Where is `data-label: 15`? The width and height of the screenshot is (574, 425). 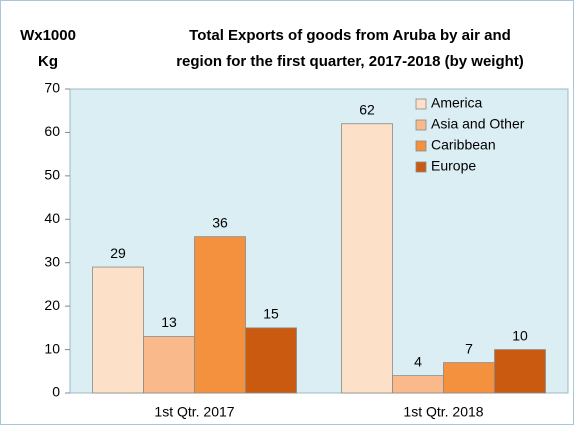 data-label: 15 is located at coordinates (271, 314).